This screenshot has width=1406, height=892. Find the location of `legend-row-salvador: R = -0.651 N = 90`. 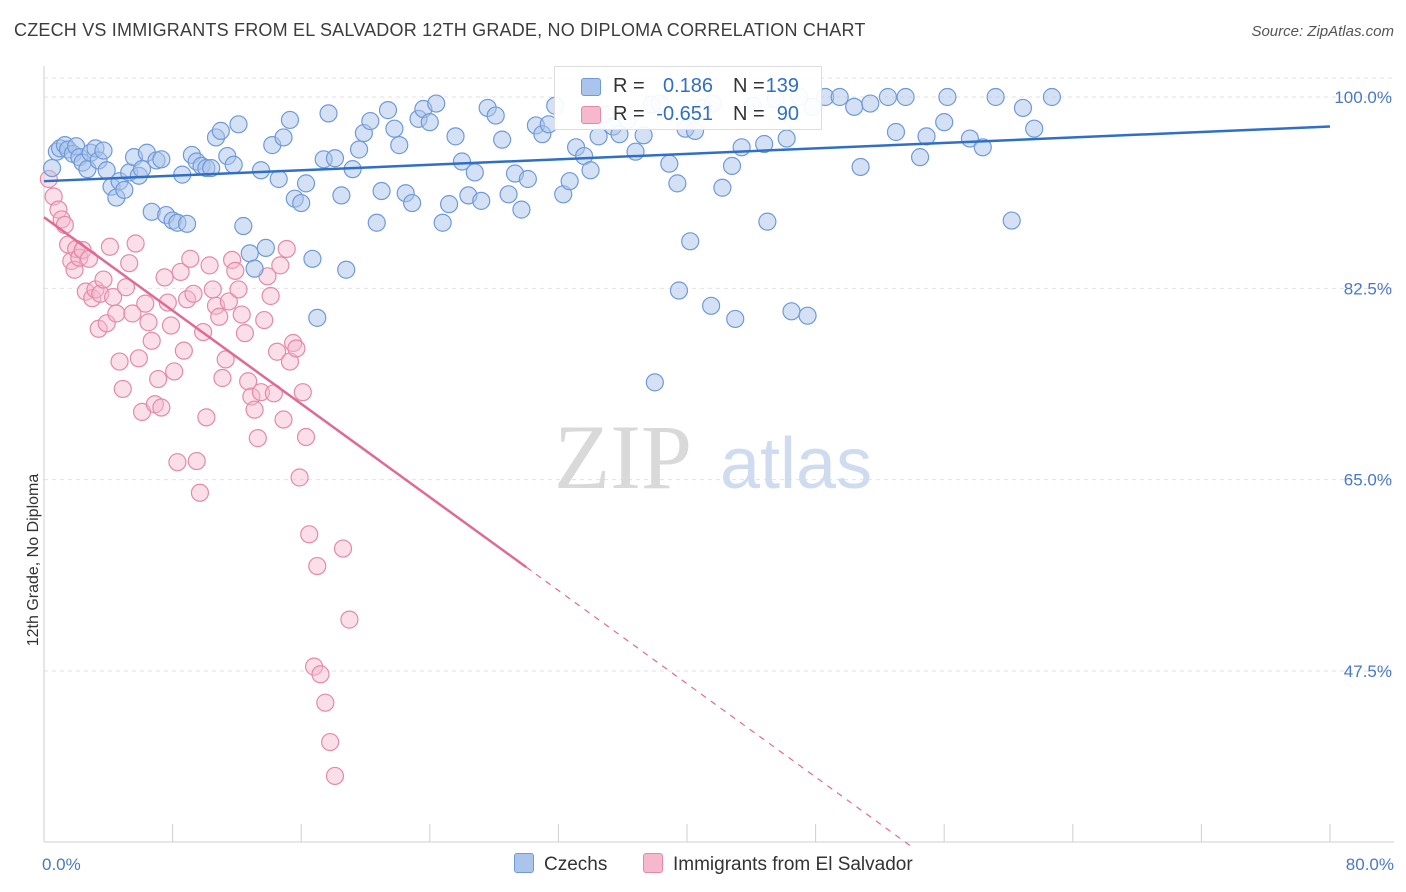

legend-row-salvador: R = -0.651 N = 90 is located at coordinates (688, 114).